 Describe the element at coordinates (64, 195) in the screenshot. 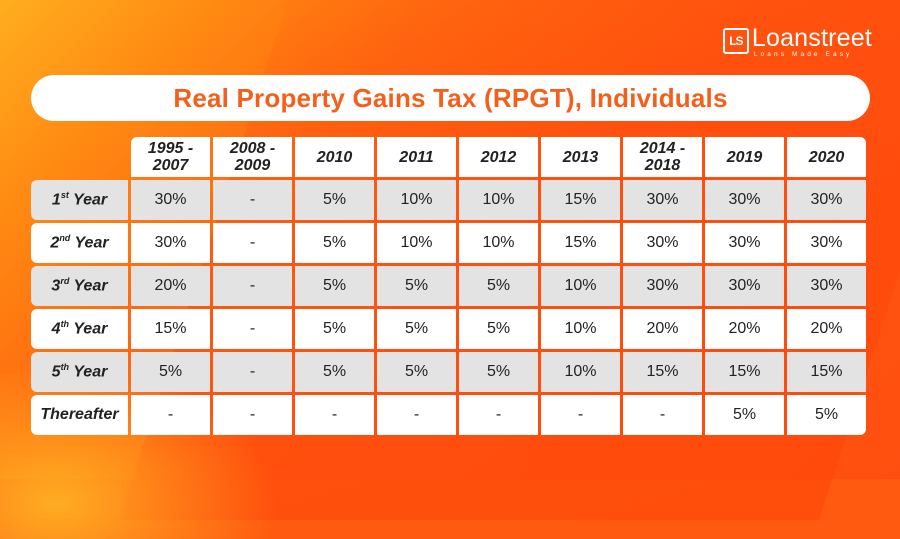

I see `row-label-ordinal: st` at that location.